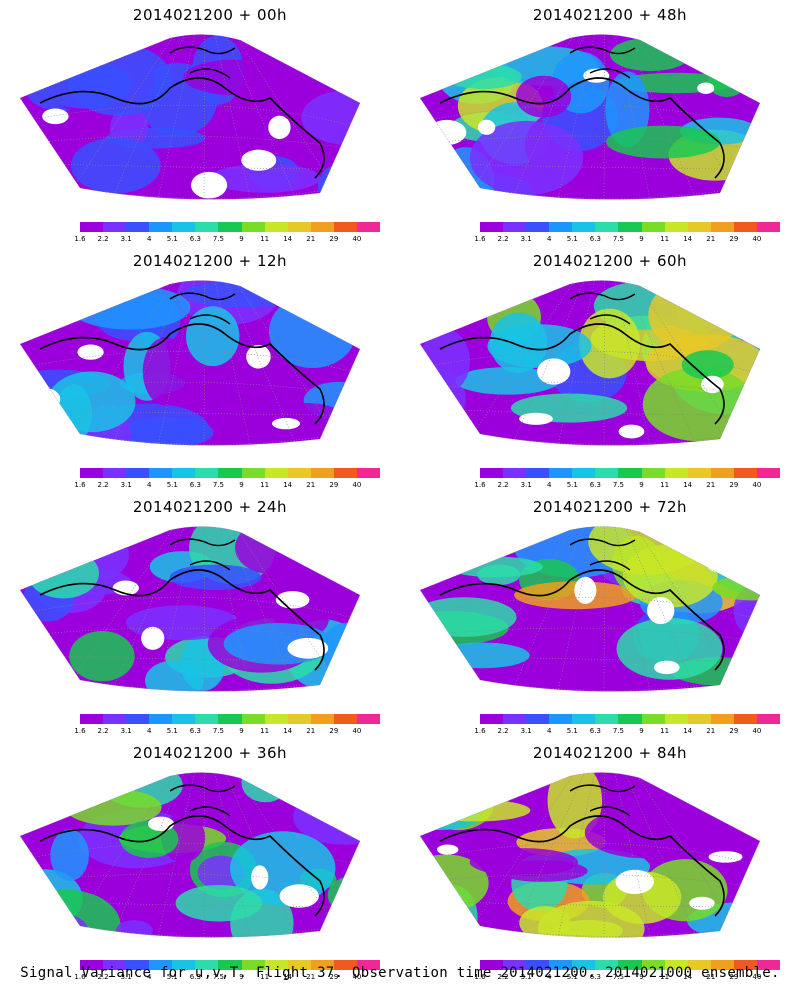 The image size is (800, 1000). I want to click on colorbar-tick-label: 40, so click(757, 977).